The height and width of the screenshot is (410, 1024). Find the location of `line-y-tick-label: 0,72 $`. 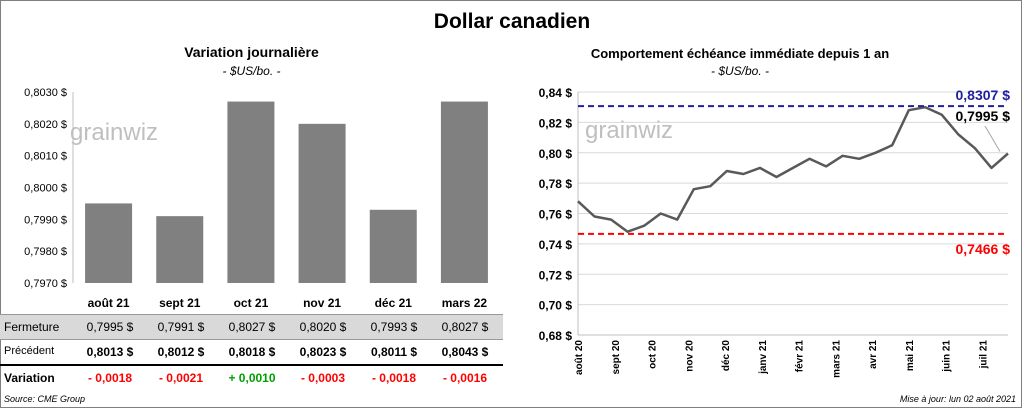

line-y-tick-label: 0,72 $ is located at coordinates (556, 275).